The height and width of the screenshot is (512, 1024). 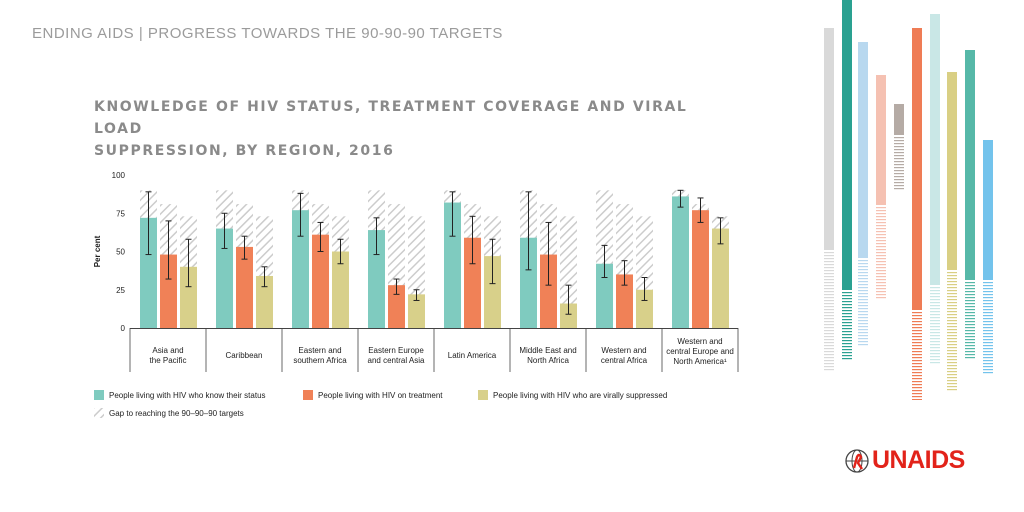 I want to click on logo-text: UNAIDS, so click(x=918, y=460).